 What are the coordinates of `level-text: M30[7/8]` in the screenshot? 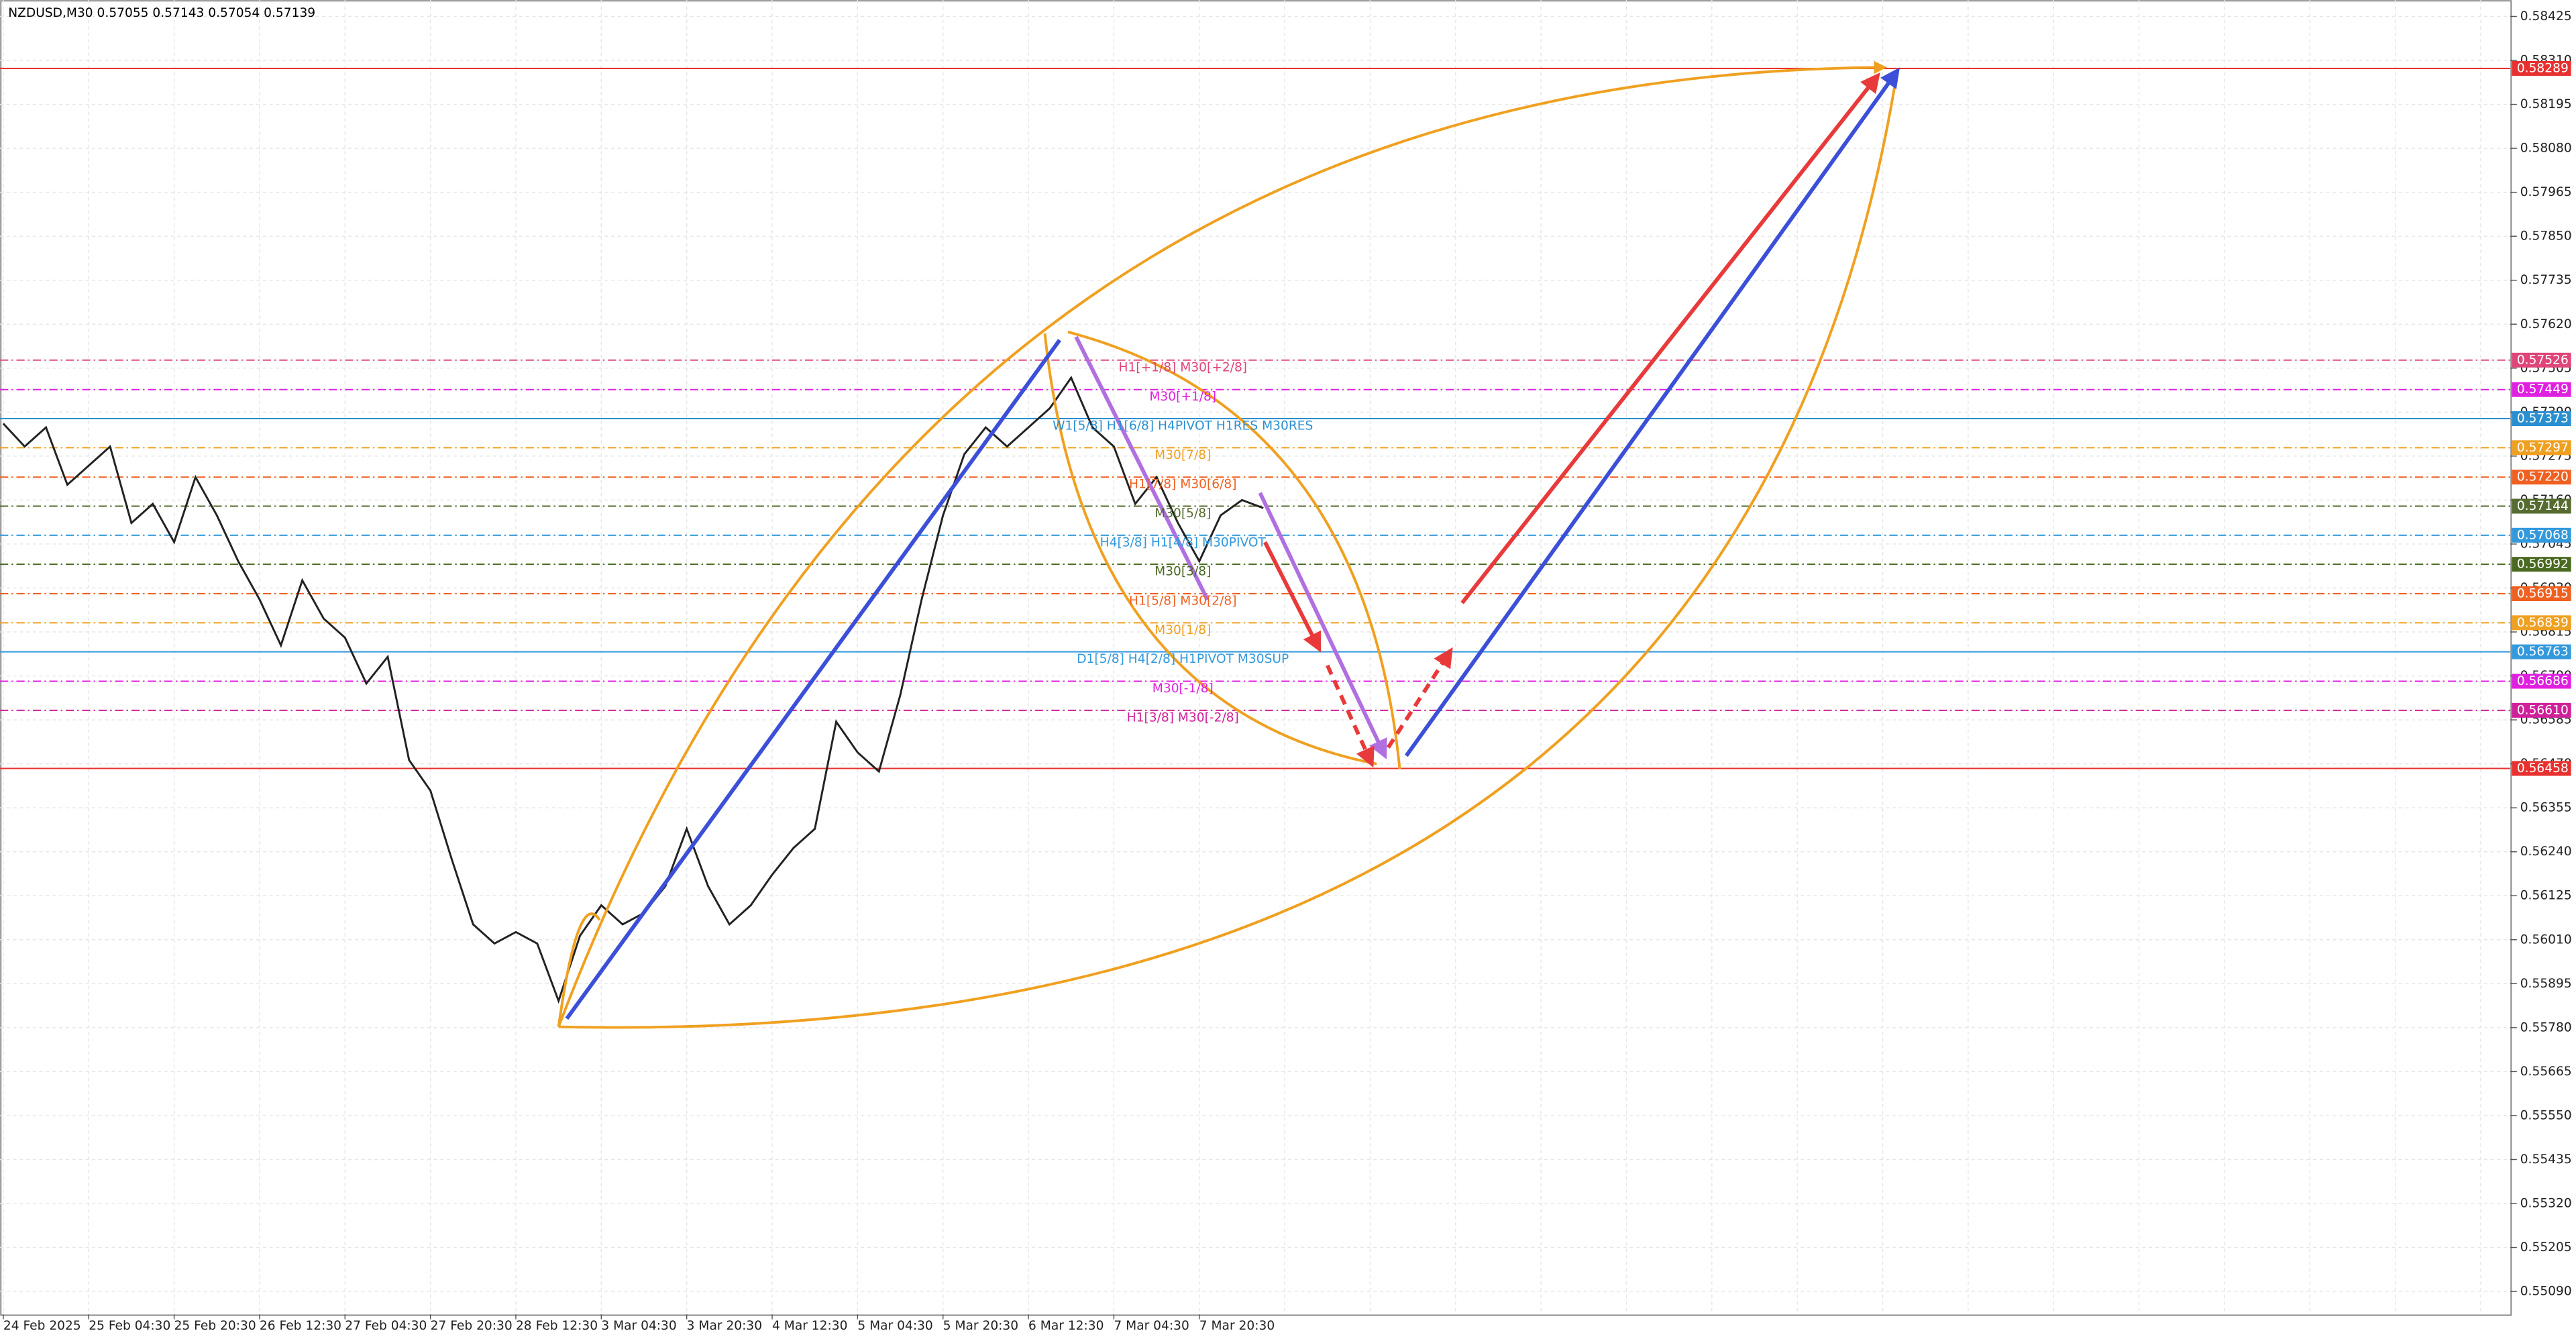 It's located at (1183, 455).